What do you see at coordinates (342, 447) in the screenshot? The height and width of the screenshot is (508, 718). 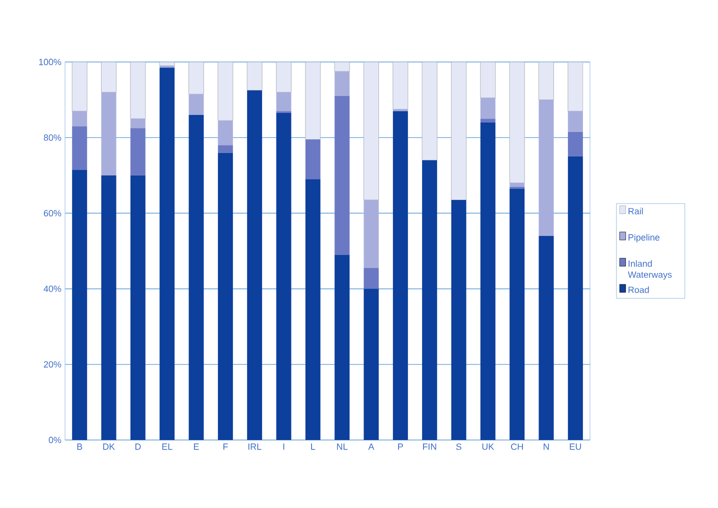 I see `x-tick-label: NL` at bounding box center [342, 447].